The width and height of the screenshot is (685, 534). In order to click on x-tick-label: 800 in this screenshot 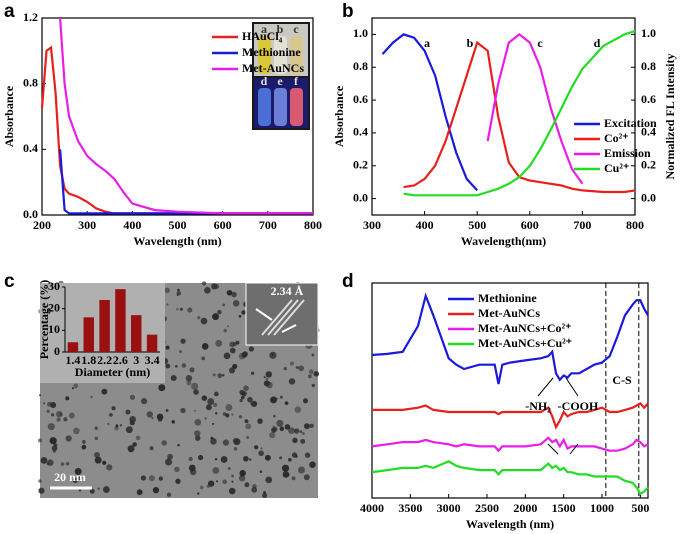, I will do `click(635, 225)`.